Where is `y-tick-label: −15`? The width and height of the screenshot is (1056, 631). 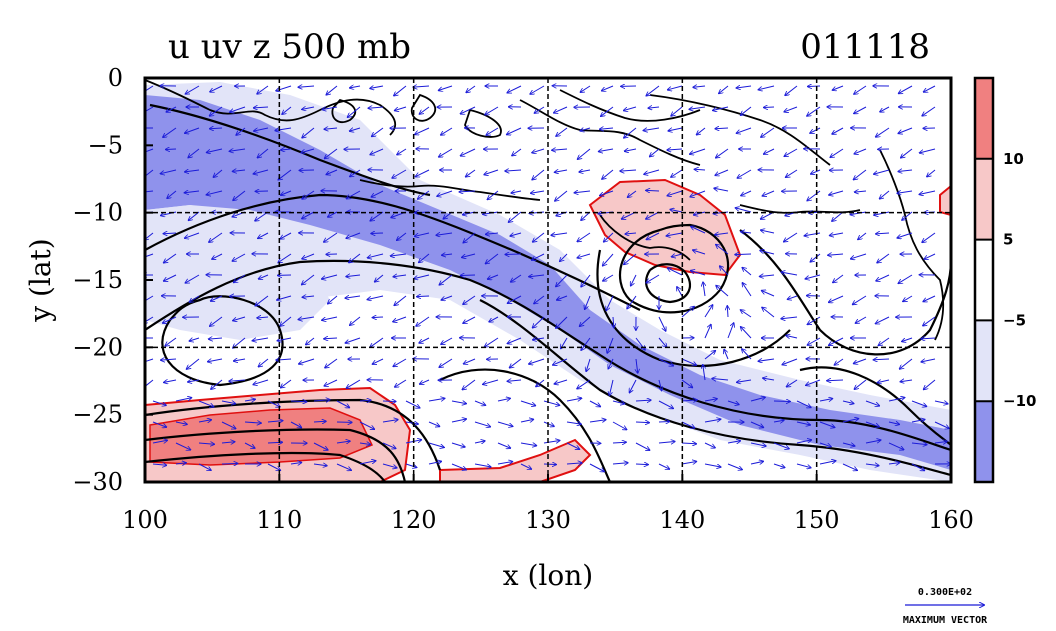
y-tick-label: −15 is located at coordinates (97, 280).